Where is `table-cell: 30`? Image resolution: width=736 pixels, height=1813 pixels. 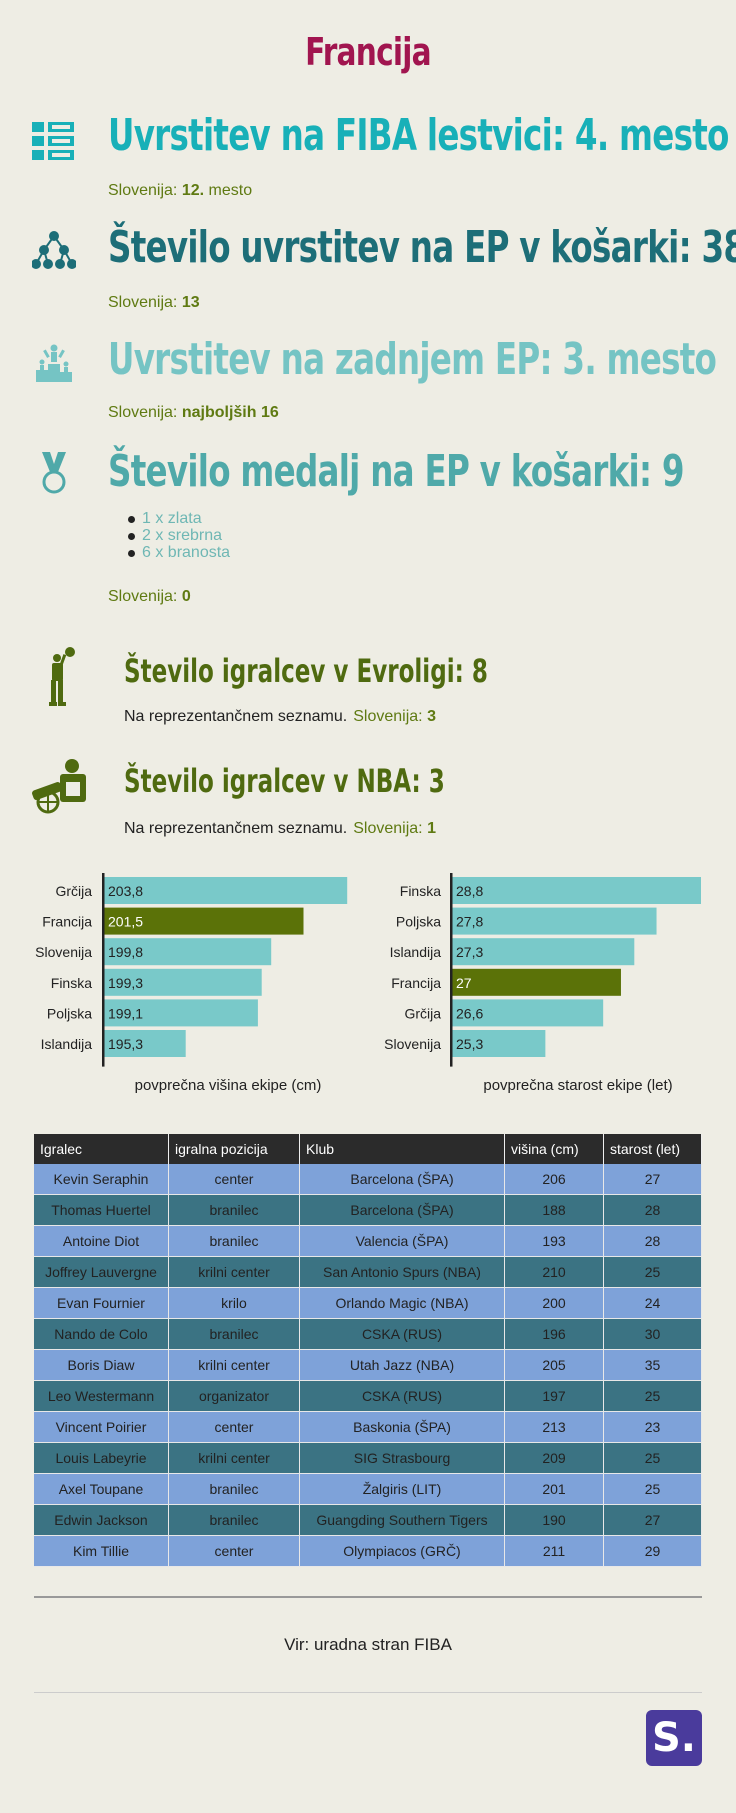
table-cell: 30 is located at coordinates (652, 1334).